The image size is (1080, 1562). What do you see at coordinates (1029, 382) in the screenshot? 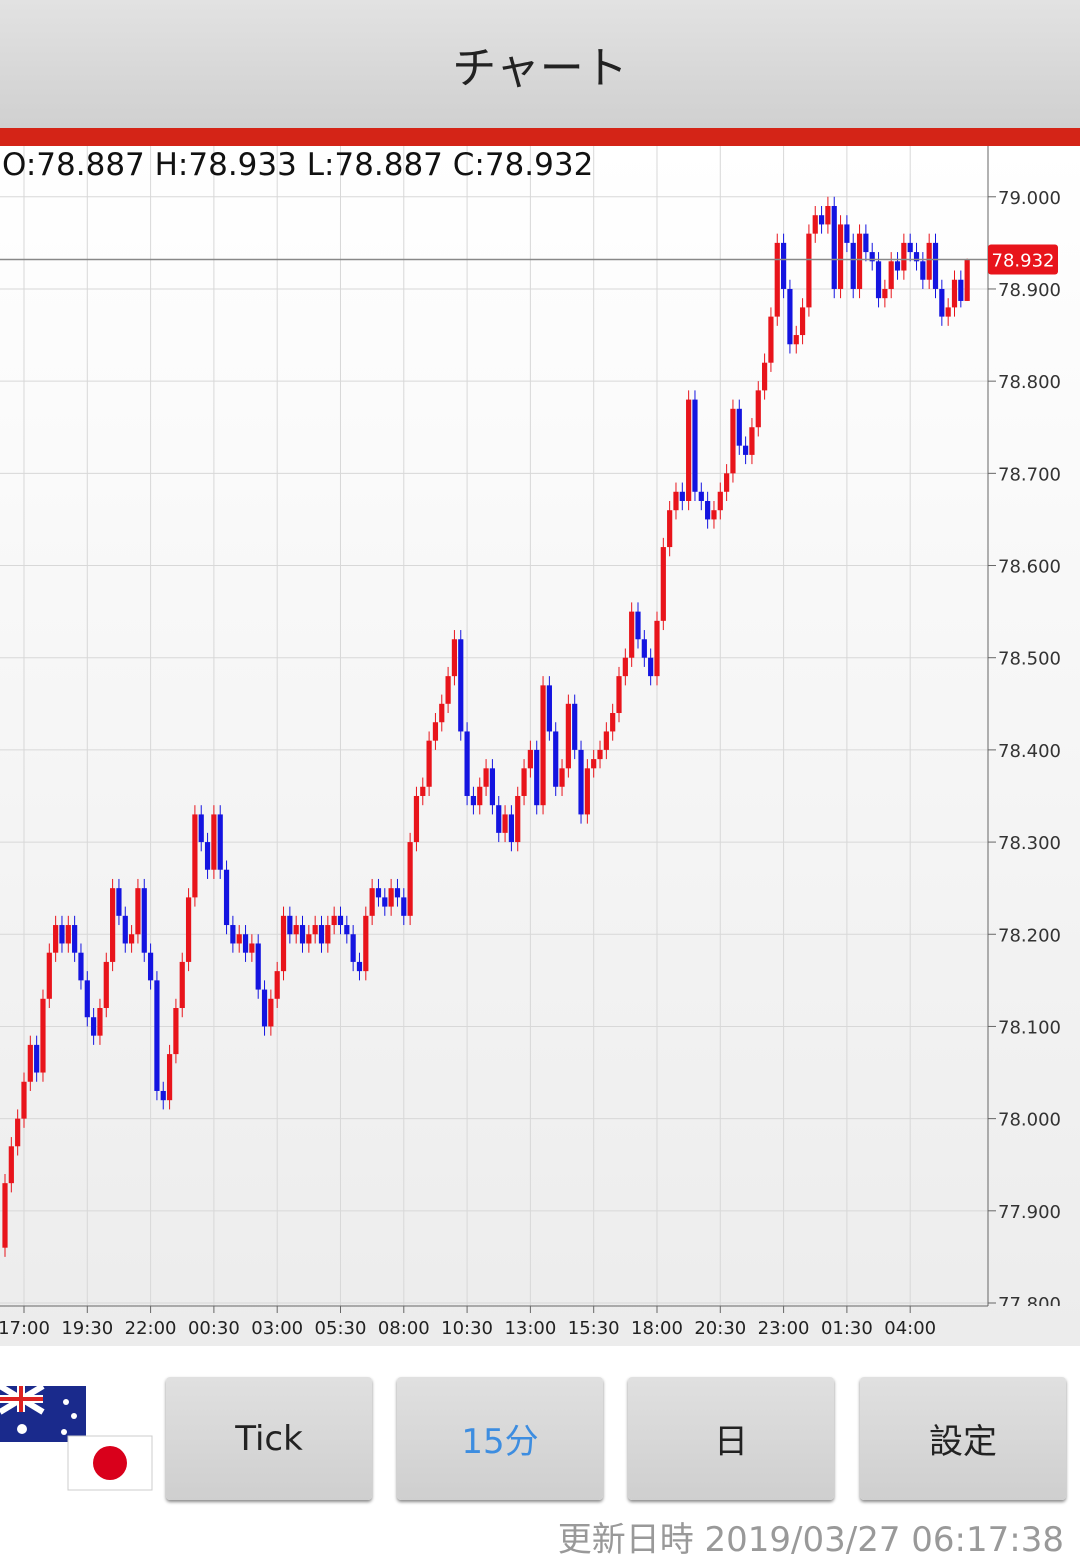
I see `y-tick-label: 78.800` at bounding box center [1029, 382].